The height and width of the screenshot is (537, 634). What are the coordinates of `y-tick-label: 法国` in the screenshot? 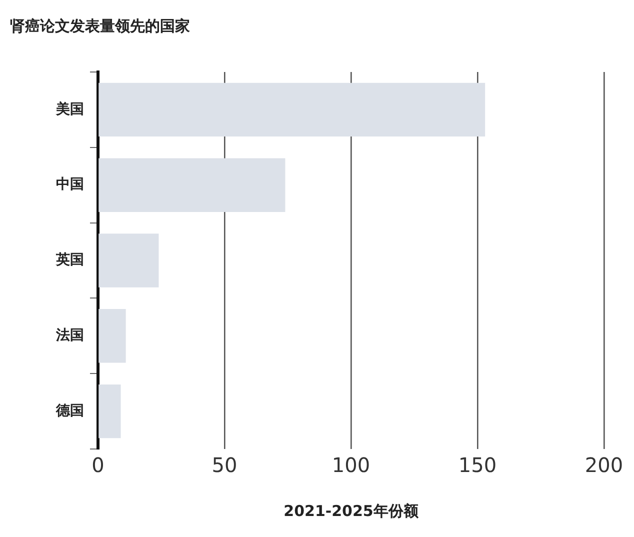 It's located at (69, 336).